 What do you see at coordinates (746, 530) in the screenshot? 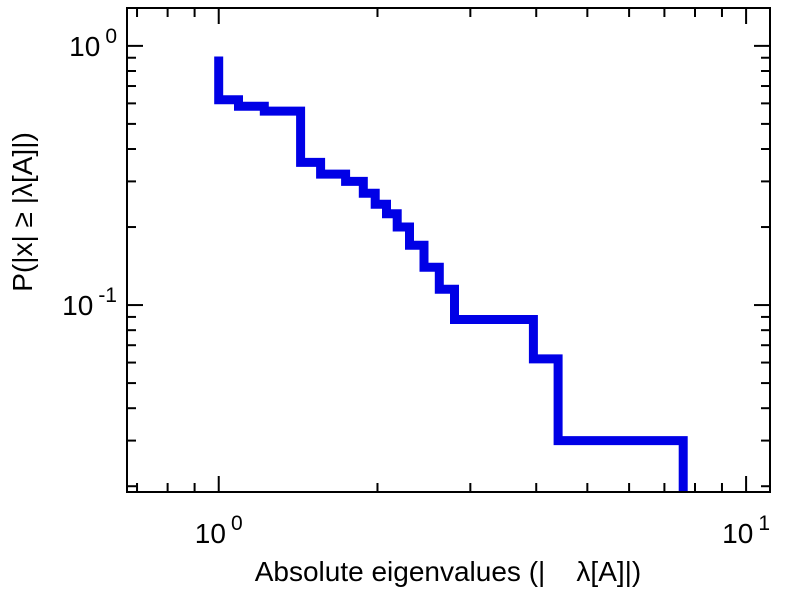
I see `x-tick-label: 10 1` at bounding box center [746, 530].